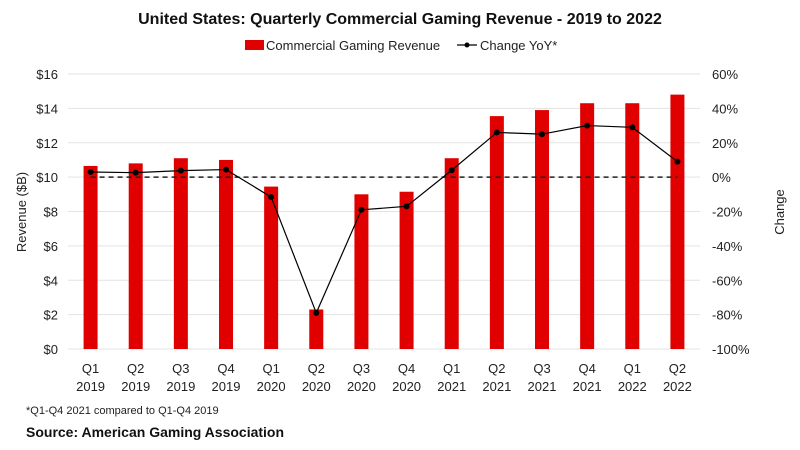 The height and width of the screenshot is (450, 800). What do you see at coordinates (727, 280) in the screenshot?
I see `y-tick-right: -60%` at bounding box center [727, 280].